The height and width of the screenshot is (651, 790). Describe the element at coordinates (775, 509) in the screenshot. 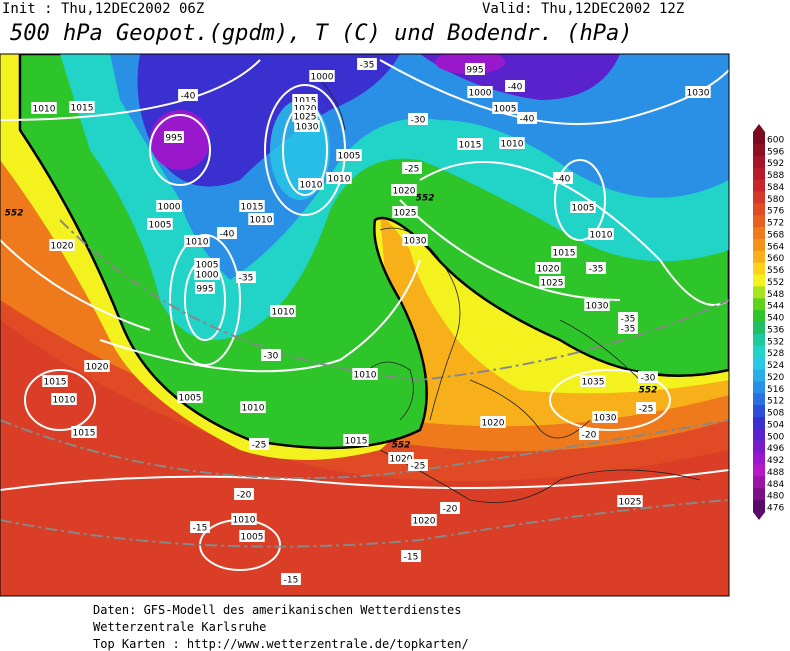

I see `colorbar-label: 476` at that location.